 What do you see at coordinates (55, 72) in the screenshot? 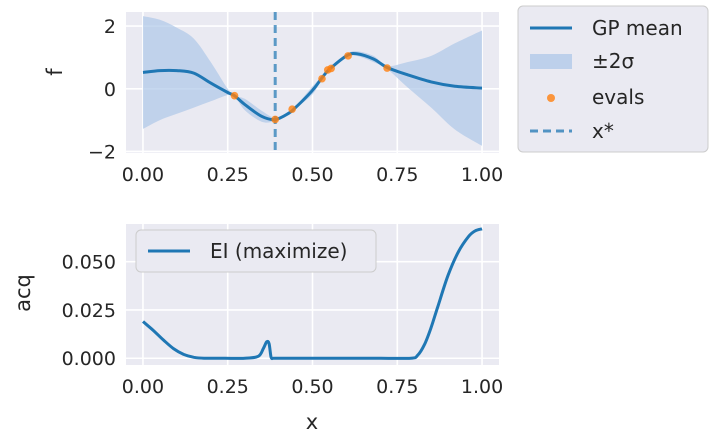
I see `top-y-axis-label: f` at bounding box center [55, 72].